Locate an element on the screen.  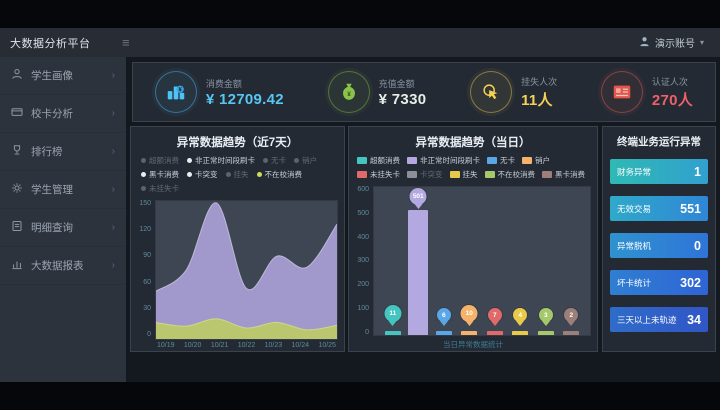
bar-group: 3 is located at coordinates (546, 261).